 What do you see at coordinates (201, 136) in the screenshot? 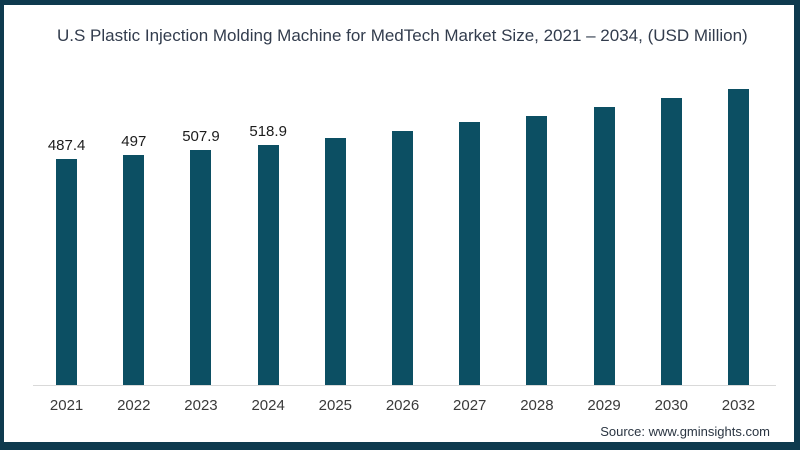
I see `bar-value-label: 507.9` at bounding box center [201, 136].